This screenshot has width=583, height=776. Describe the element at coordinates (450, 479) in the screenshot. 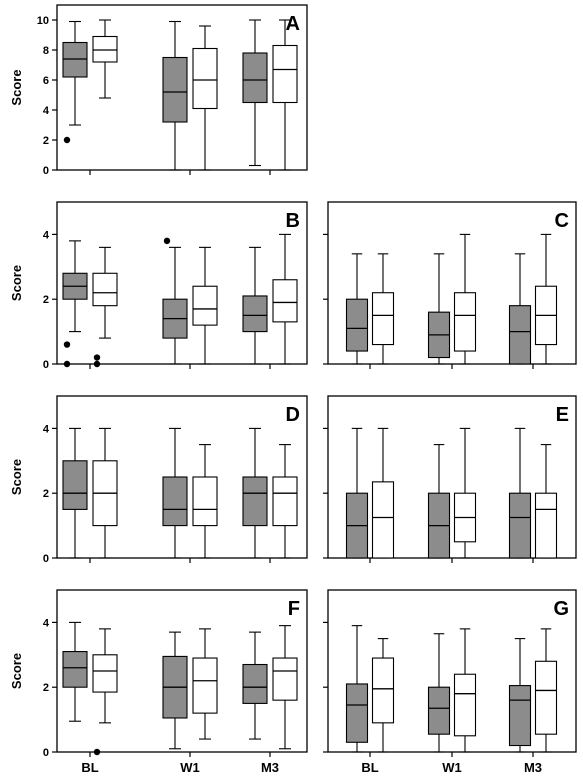

I see `panel-e: E` at that location.